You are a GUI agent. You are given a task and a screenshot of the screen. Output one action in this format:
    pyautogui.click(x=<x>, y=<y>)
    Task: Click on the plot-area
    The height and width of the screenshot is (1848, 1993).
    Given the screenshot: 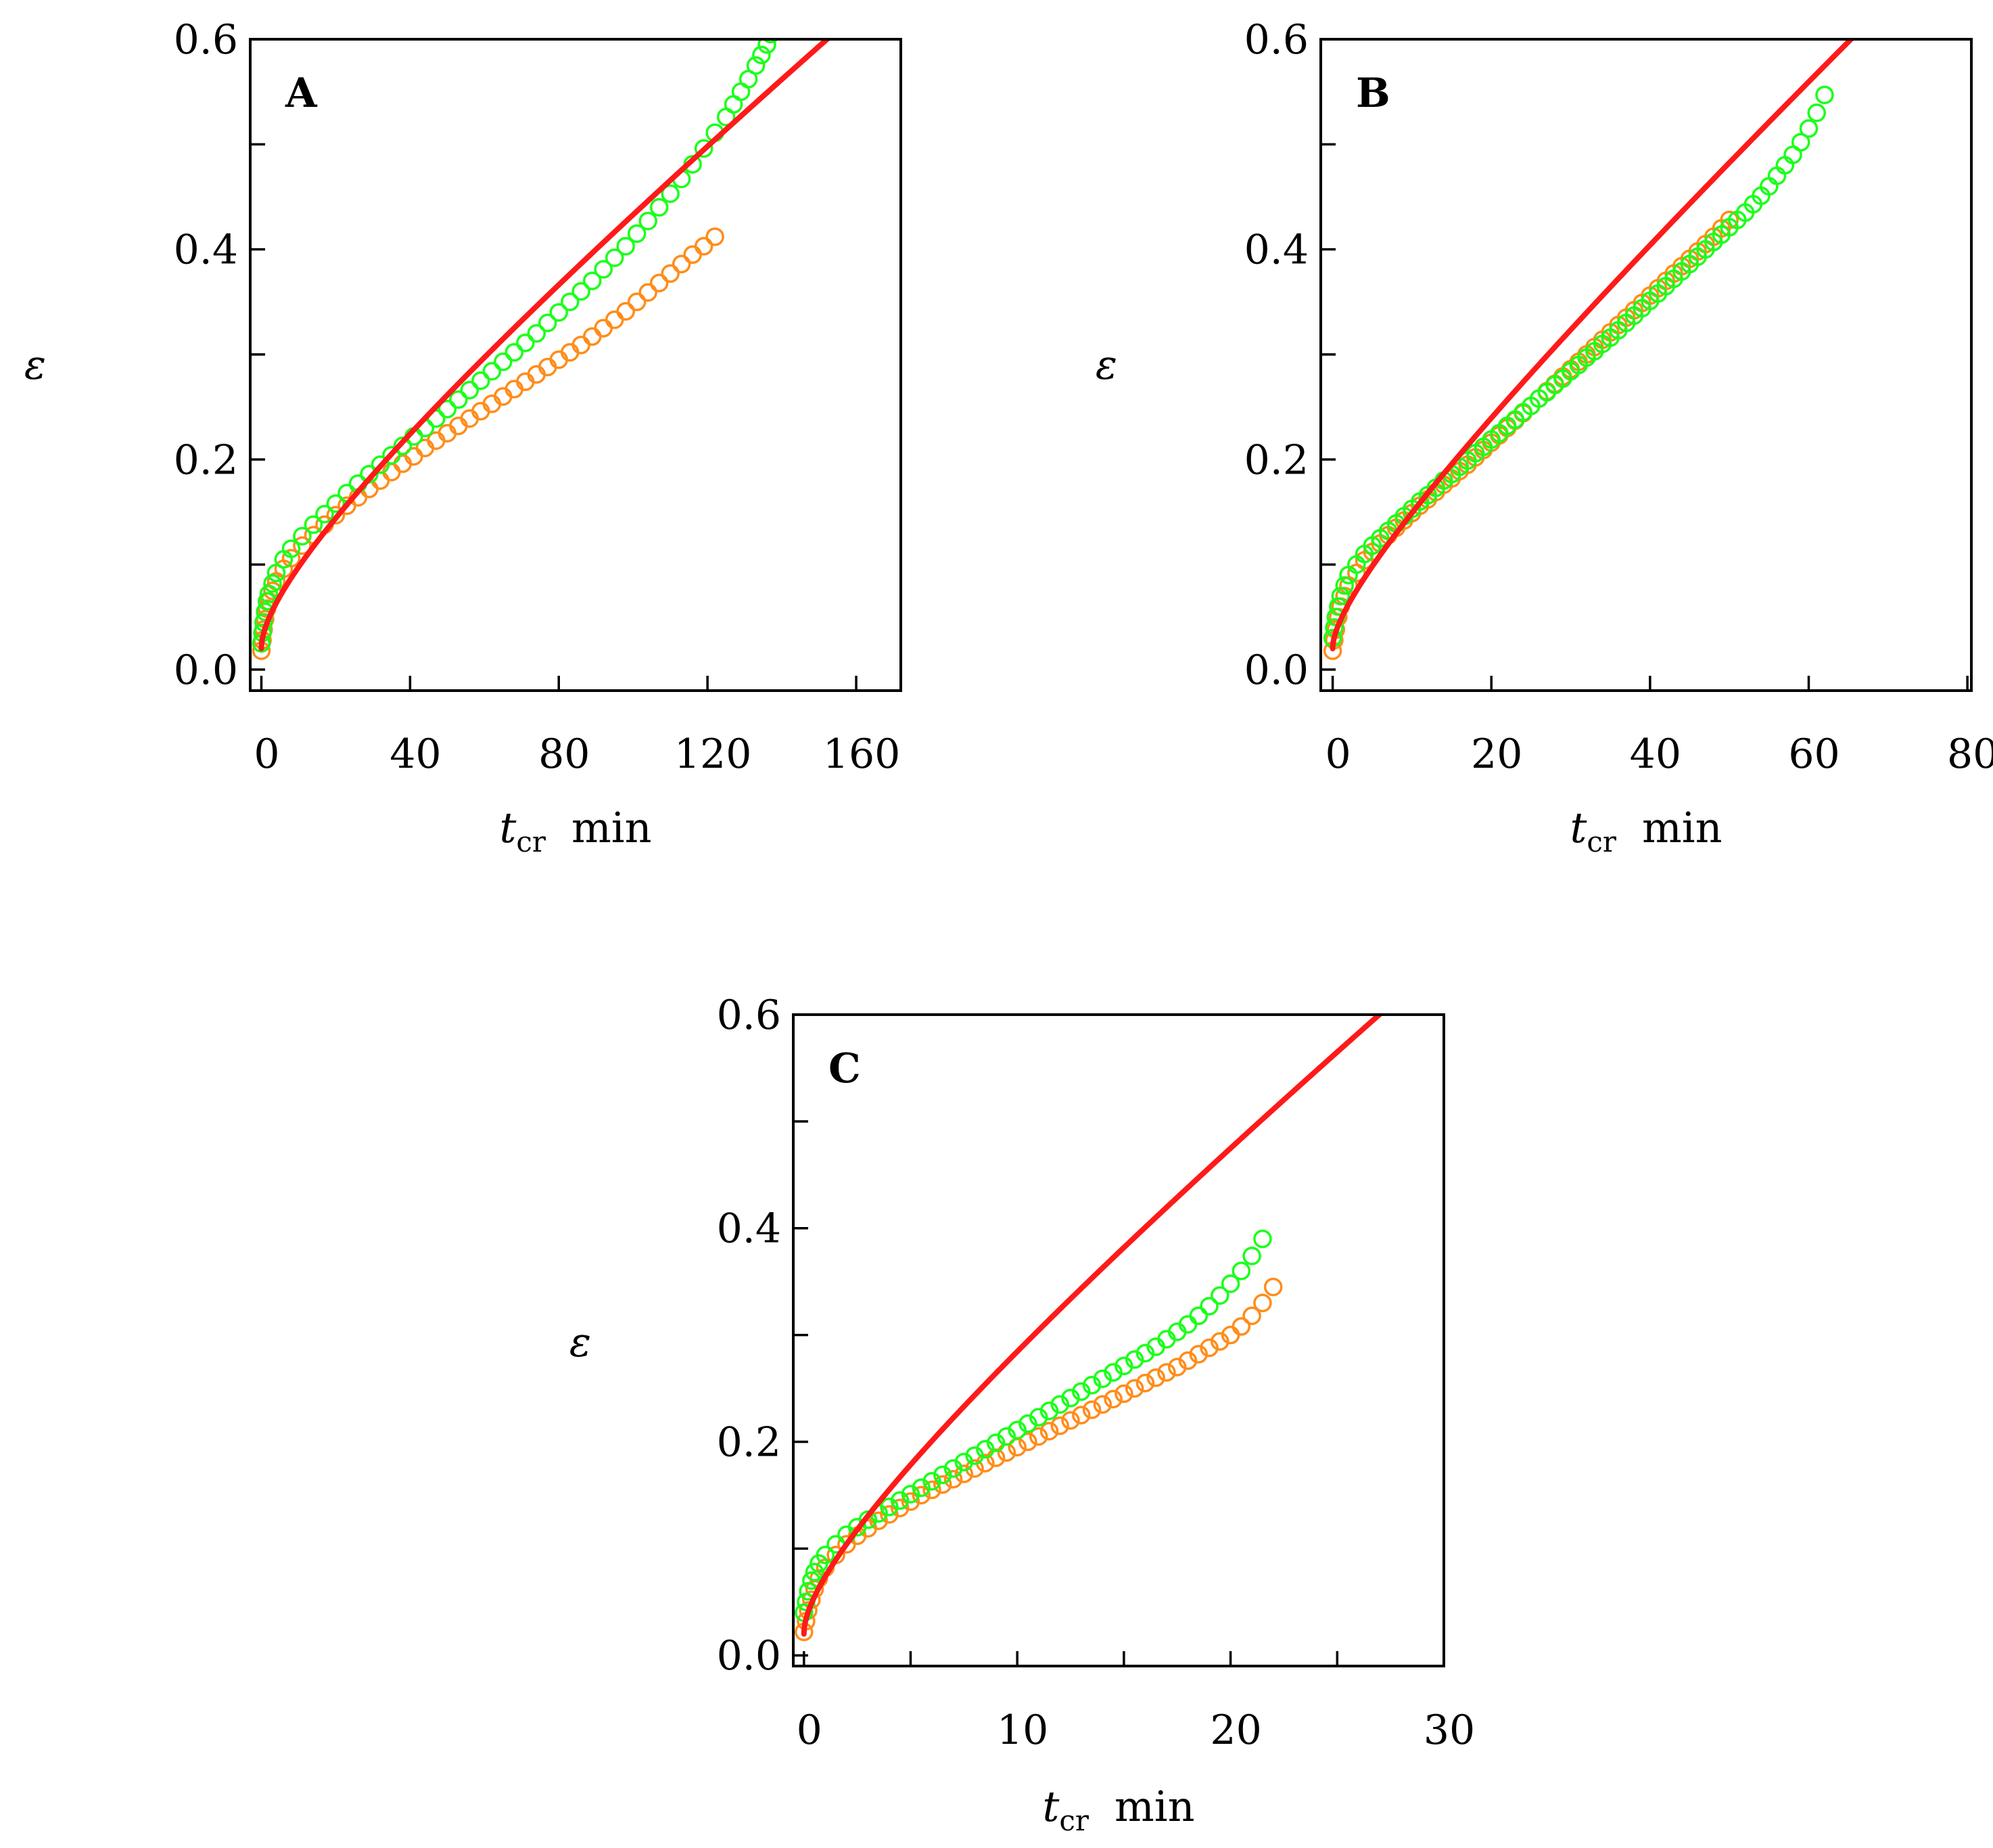 What is the action you would take?
    pyautogui.click(x=541, y=331)
    